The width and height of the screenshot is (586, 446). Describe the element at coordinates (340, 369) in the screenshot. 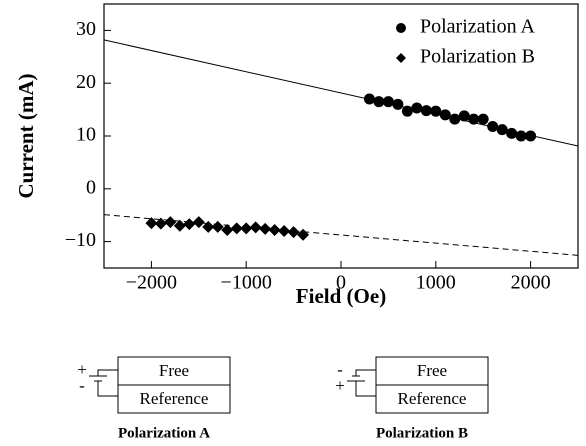

I see `upper-sign: -` at that location.